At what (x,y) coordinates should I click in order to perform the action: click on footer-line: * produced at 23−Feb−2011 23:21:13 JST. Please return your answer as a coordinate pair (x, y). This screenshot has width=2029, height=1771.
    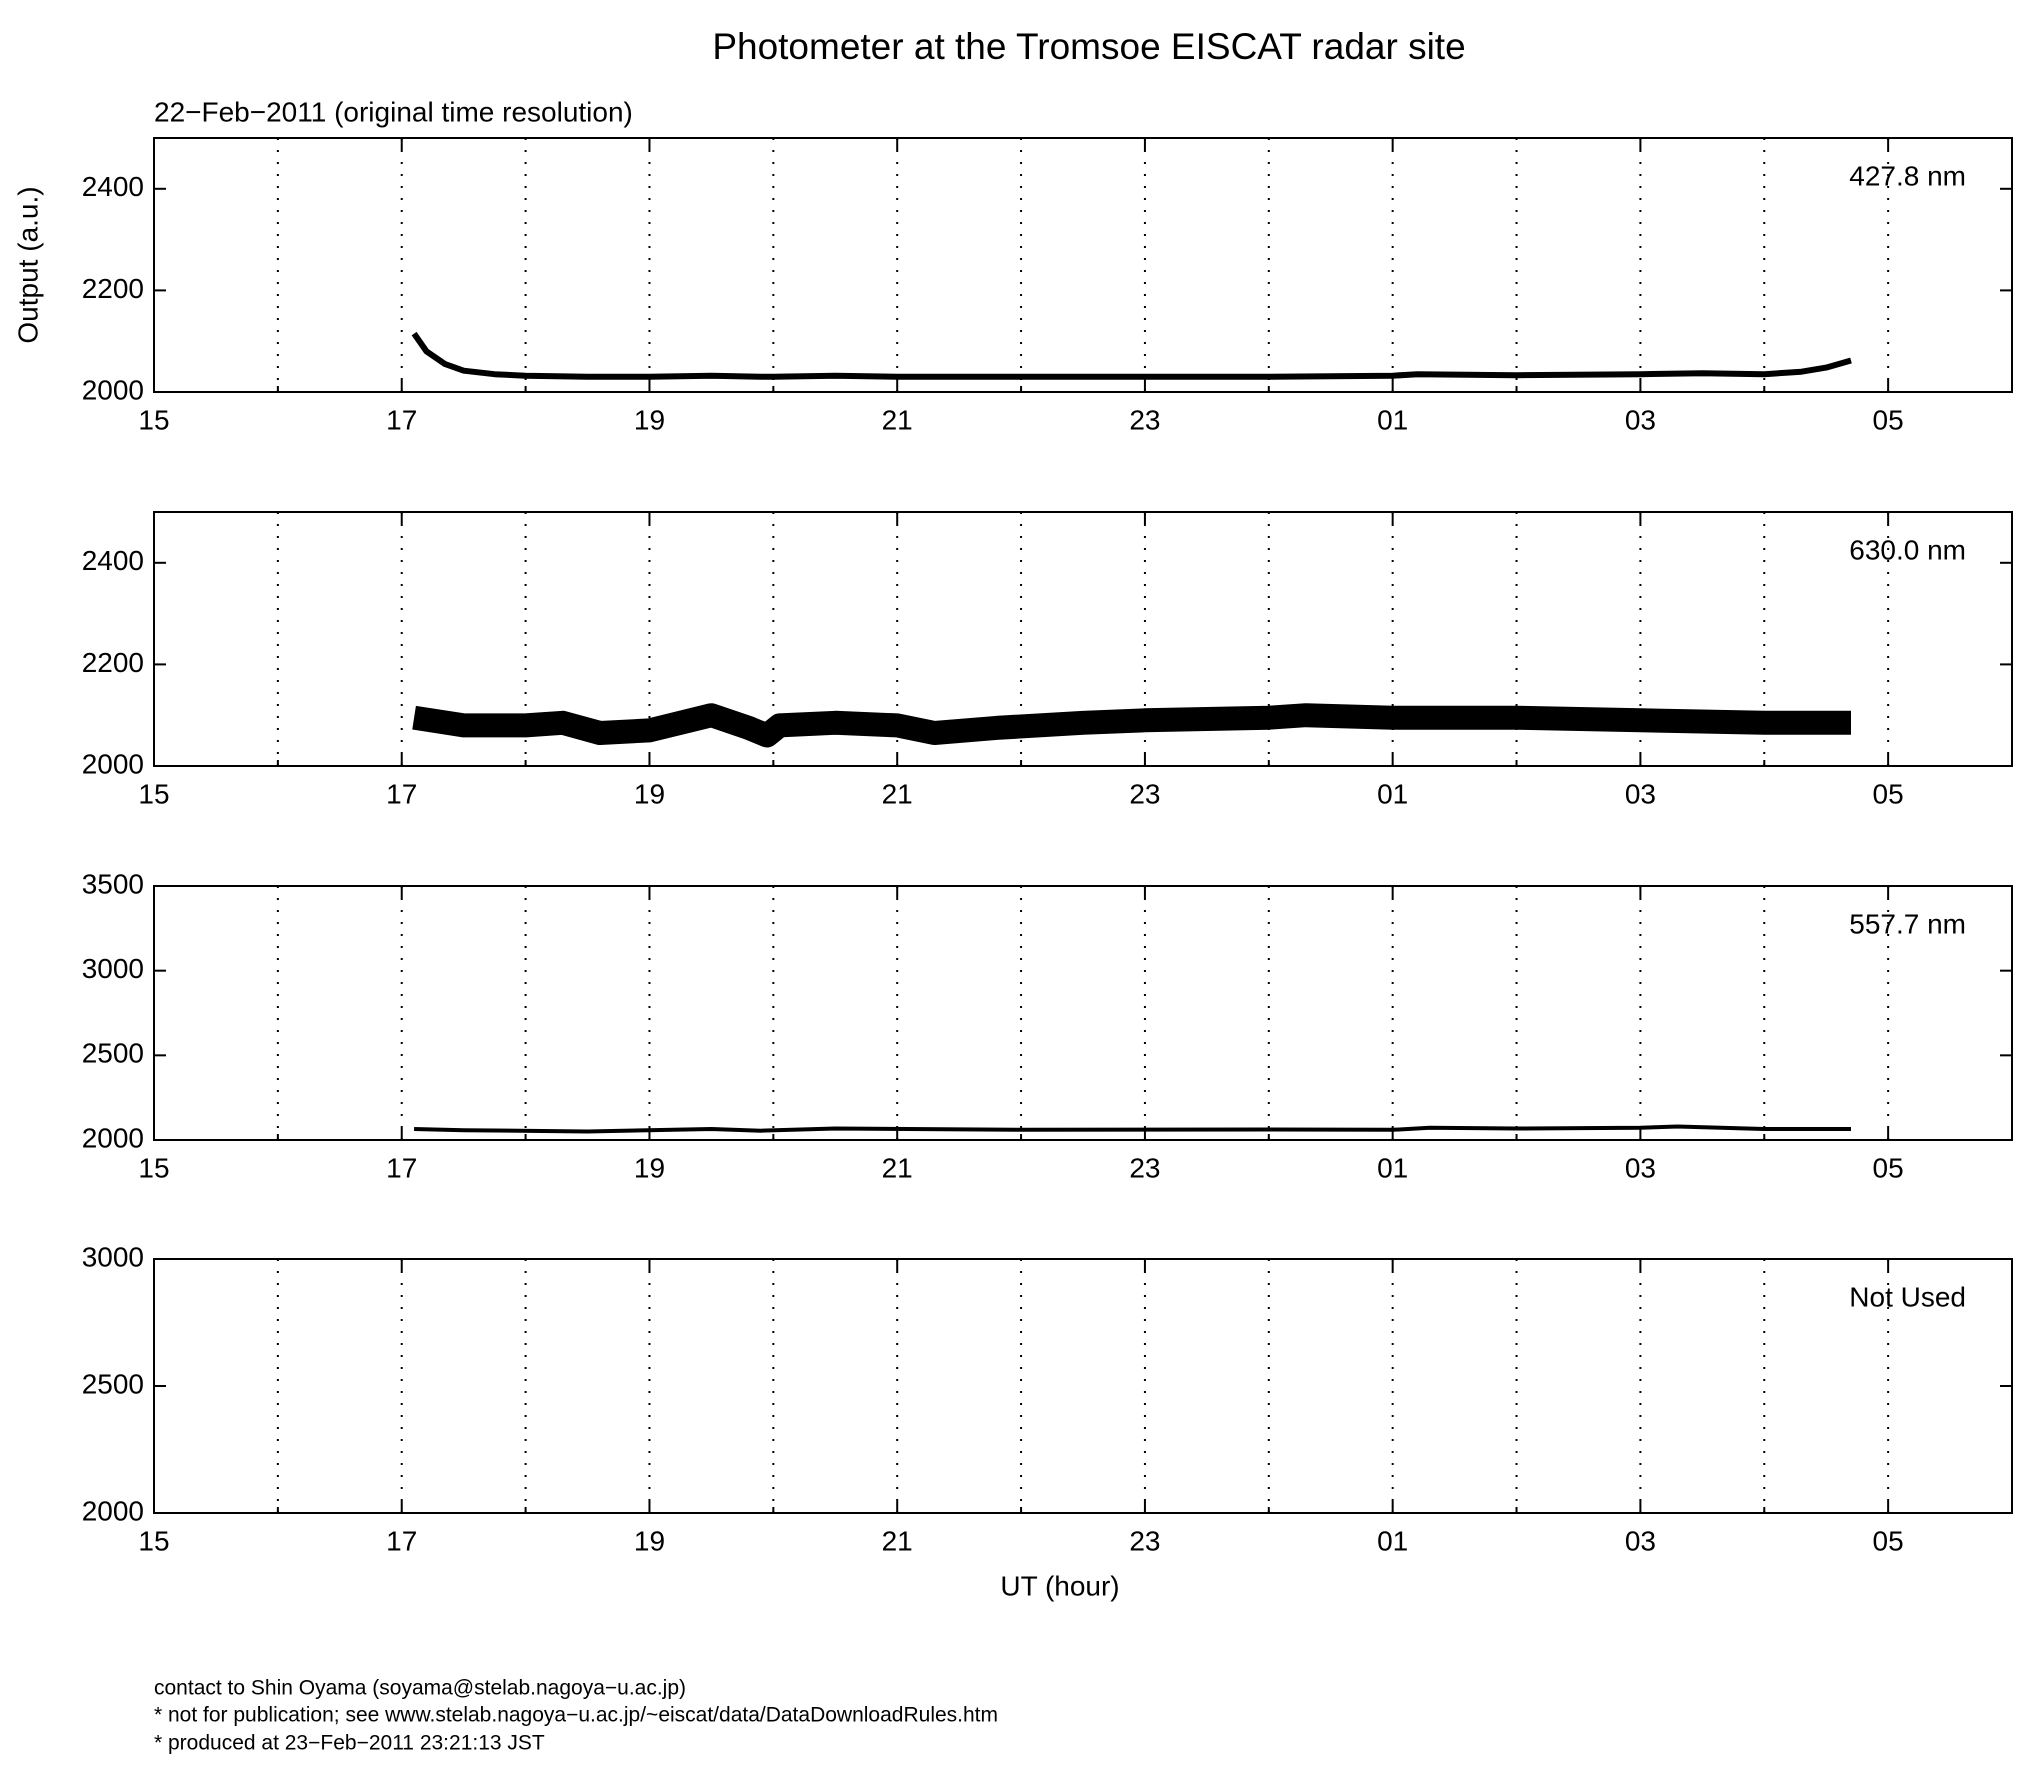
    Looking at the image, I should click on (349, 1743).